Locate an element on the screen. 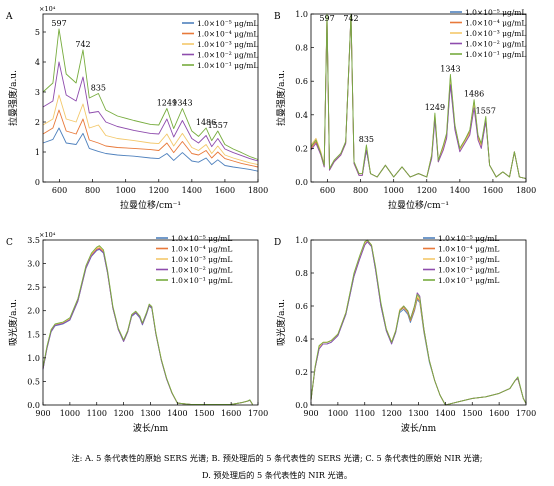 The height and width of the screenshot is (486, 554). axes-frame-b is located at coordinates (418, 98).